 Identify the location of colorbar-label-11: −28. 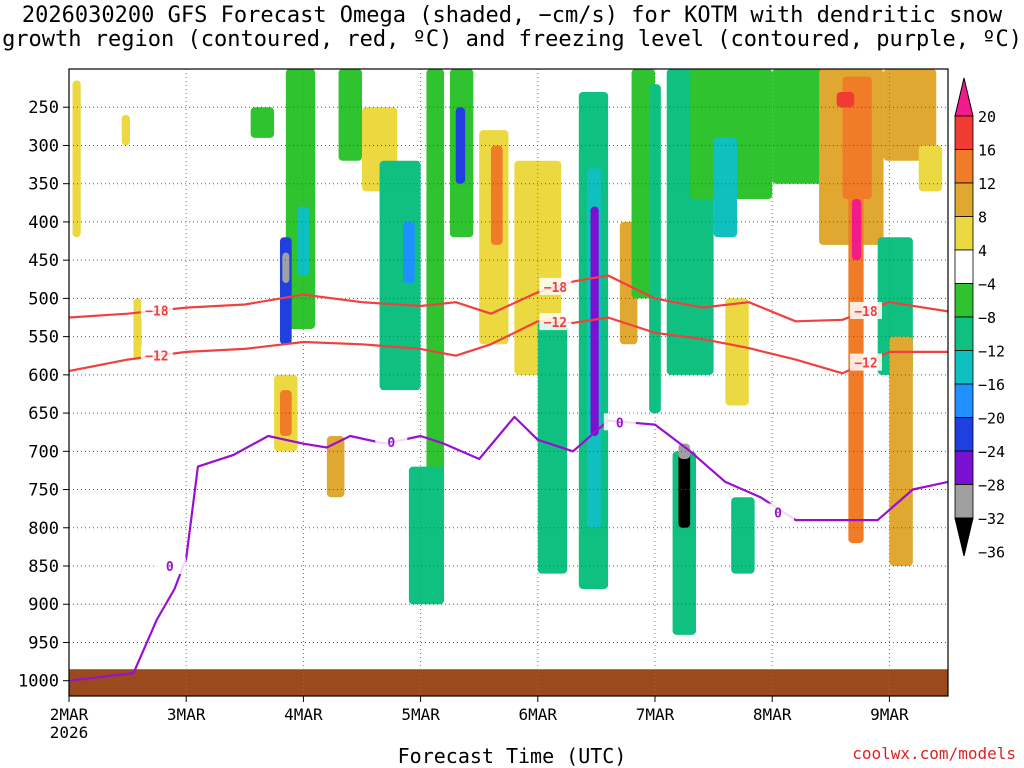
(991, 486).